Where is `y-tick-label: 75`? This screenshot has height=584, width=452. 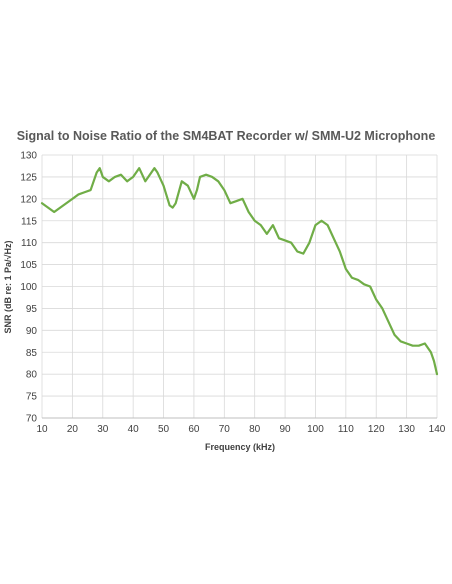
y-tick-label: 75 is located at coordinates (32, 397).